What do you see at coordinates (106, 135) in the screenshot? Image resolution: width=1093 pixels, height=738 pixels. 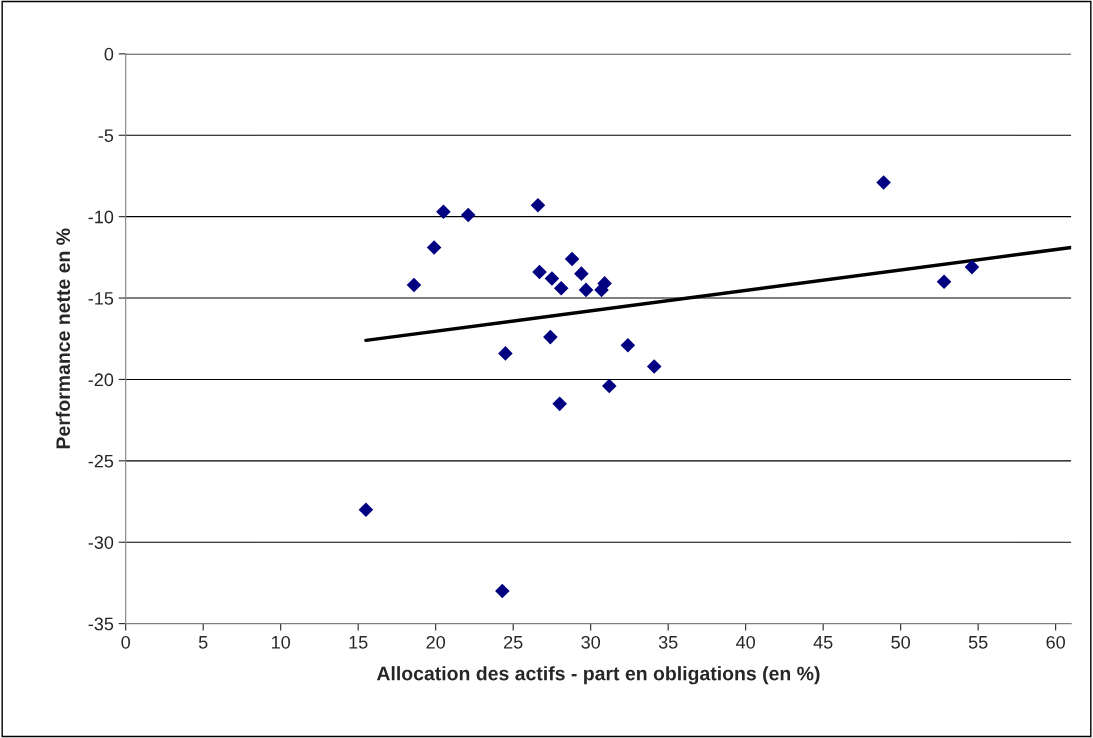 I see `y-tick-label: -5` at bounding box center [106, 135].